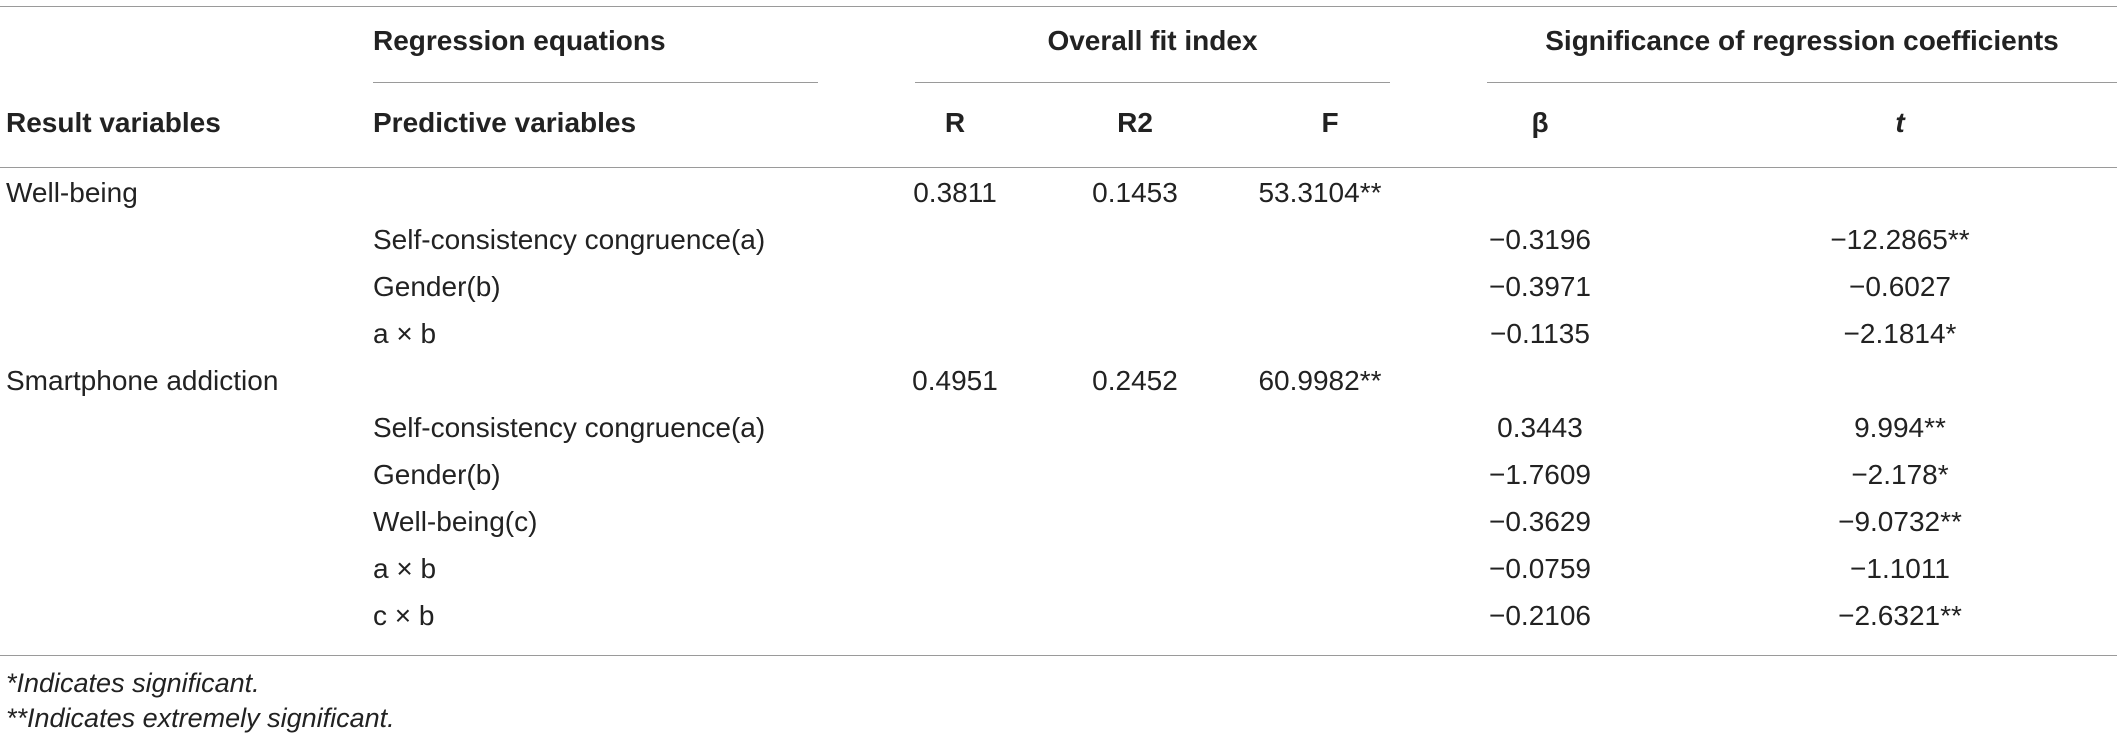 This screenshot has height=741, width=2117. What do you see at coordinates (1058, 522) in the screenshot?
I see `table-row: Well-being(c) −0.3629 −9.0732**` at bounding box center [1058, 522].